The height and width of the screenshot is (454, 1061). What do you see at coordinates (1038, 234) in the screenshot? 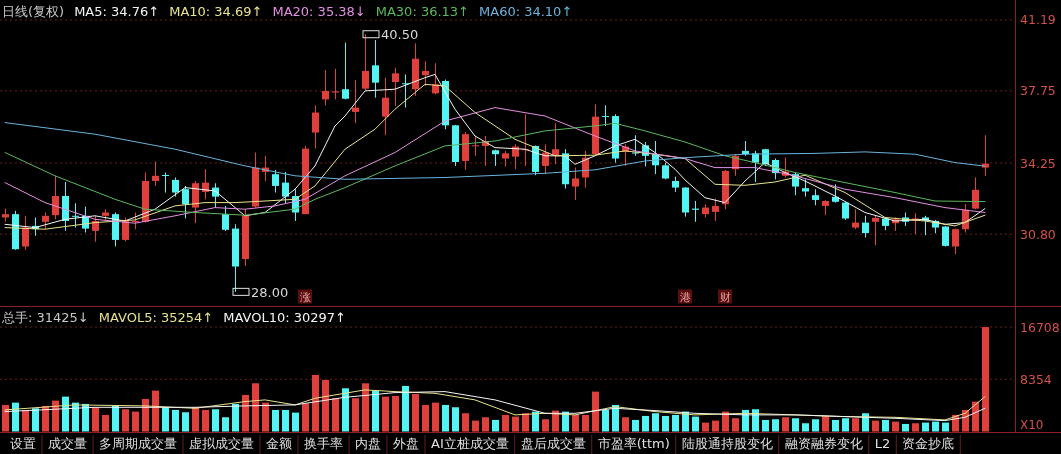
I see `y-tick-label: 30.80` at bounding box center [1038, 234].